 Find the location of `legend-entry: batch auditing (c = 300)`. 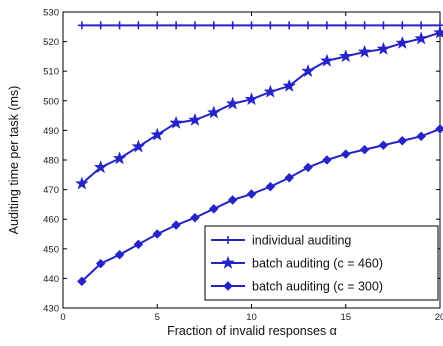

legend-entry: batch auditing (c = 300) is located at coordinates (297, 287).